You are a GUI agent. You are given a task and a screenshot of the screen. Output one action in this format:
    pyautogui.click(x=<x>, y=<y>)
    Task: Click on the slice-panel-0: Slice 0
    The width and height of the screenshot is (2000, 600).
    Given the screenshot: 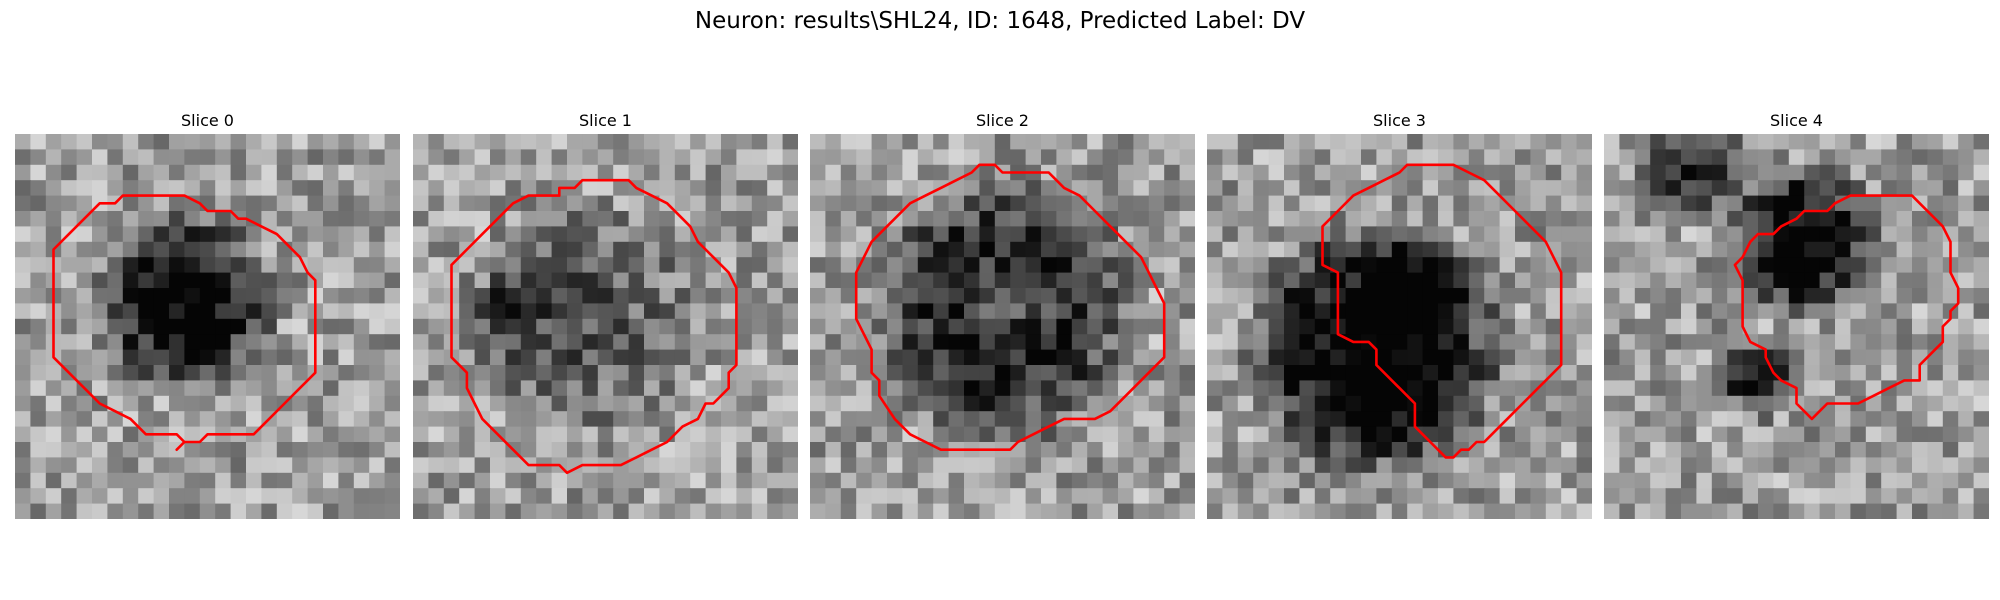 What is the action you would take?
    pyautogui.click(x=207, y=313)
    